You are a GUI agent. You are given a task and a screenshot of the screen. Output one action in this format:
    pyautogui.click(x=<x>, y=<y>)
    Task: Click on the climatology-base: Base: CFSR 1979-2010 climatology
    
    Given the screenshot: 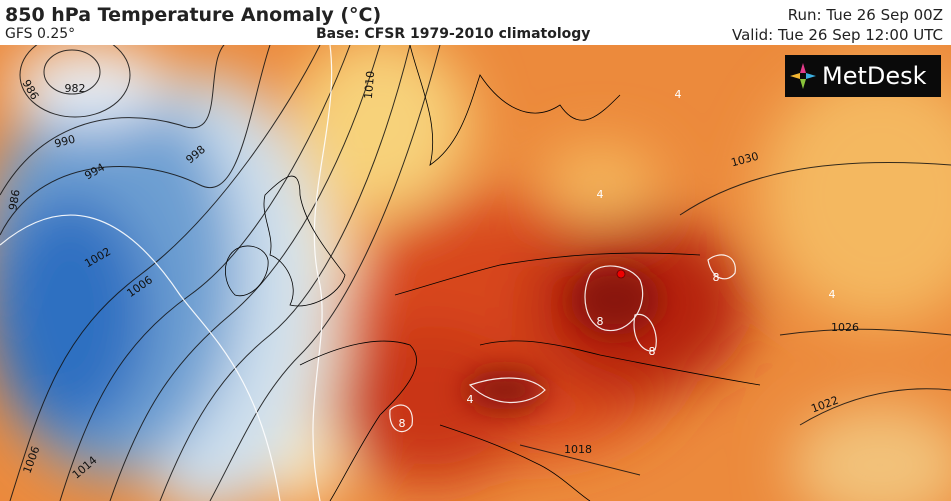 What is the action you would take?
    pyautogui.click(x=453, y=34)
    